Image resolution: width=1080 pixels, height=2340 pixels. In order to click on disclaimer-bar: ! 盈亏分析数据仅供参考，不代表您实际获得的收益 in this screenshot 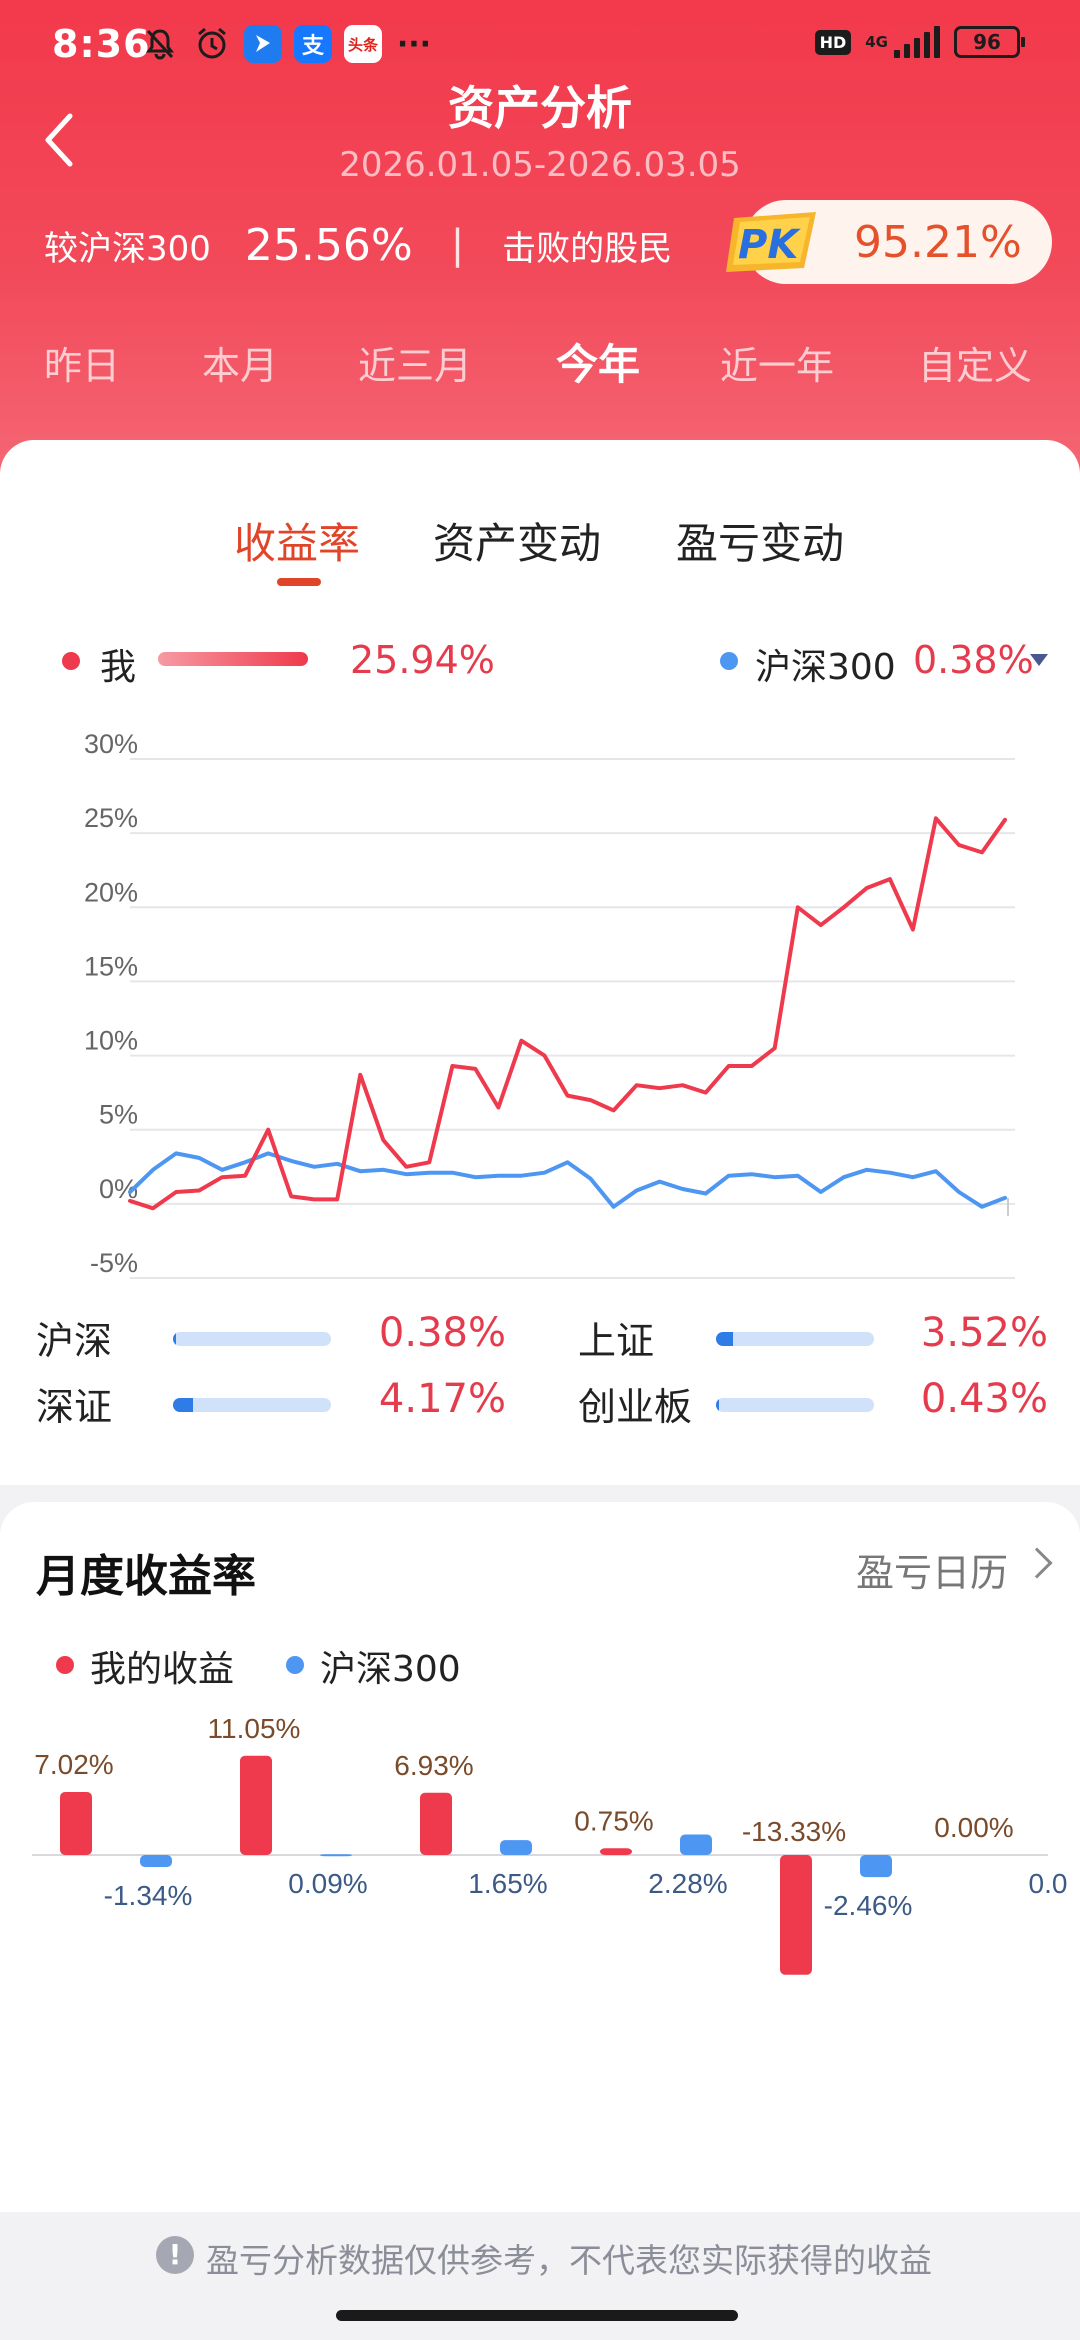, I will do `click(540, 2257)`.